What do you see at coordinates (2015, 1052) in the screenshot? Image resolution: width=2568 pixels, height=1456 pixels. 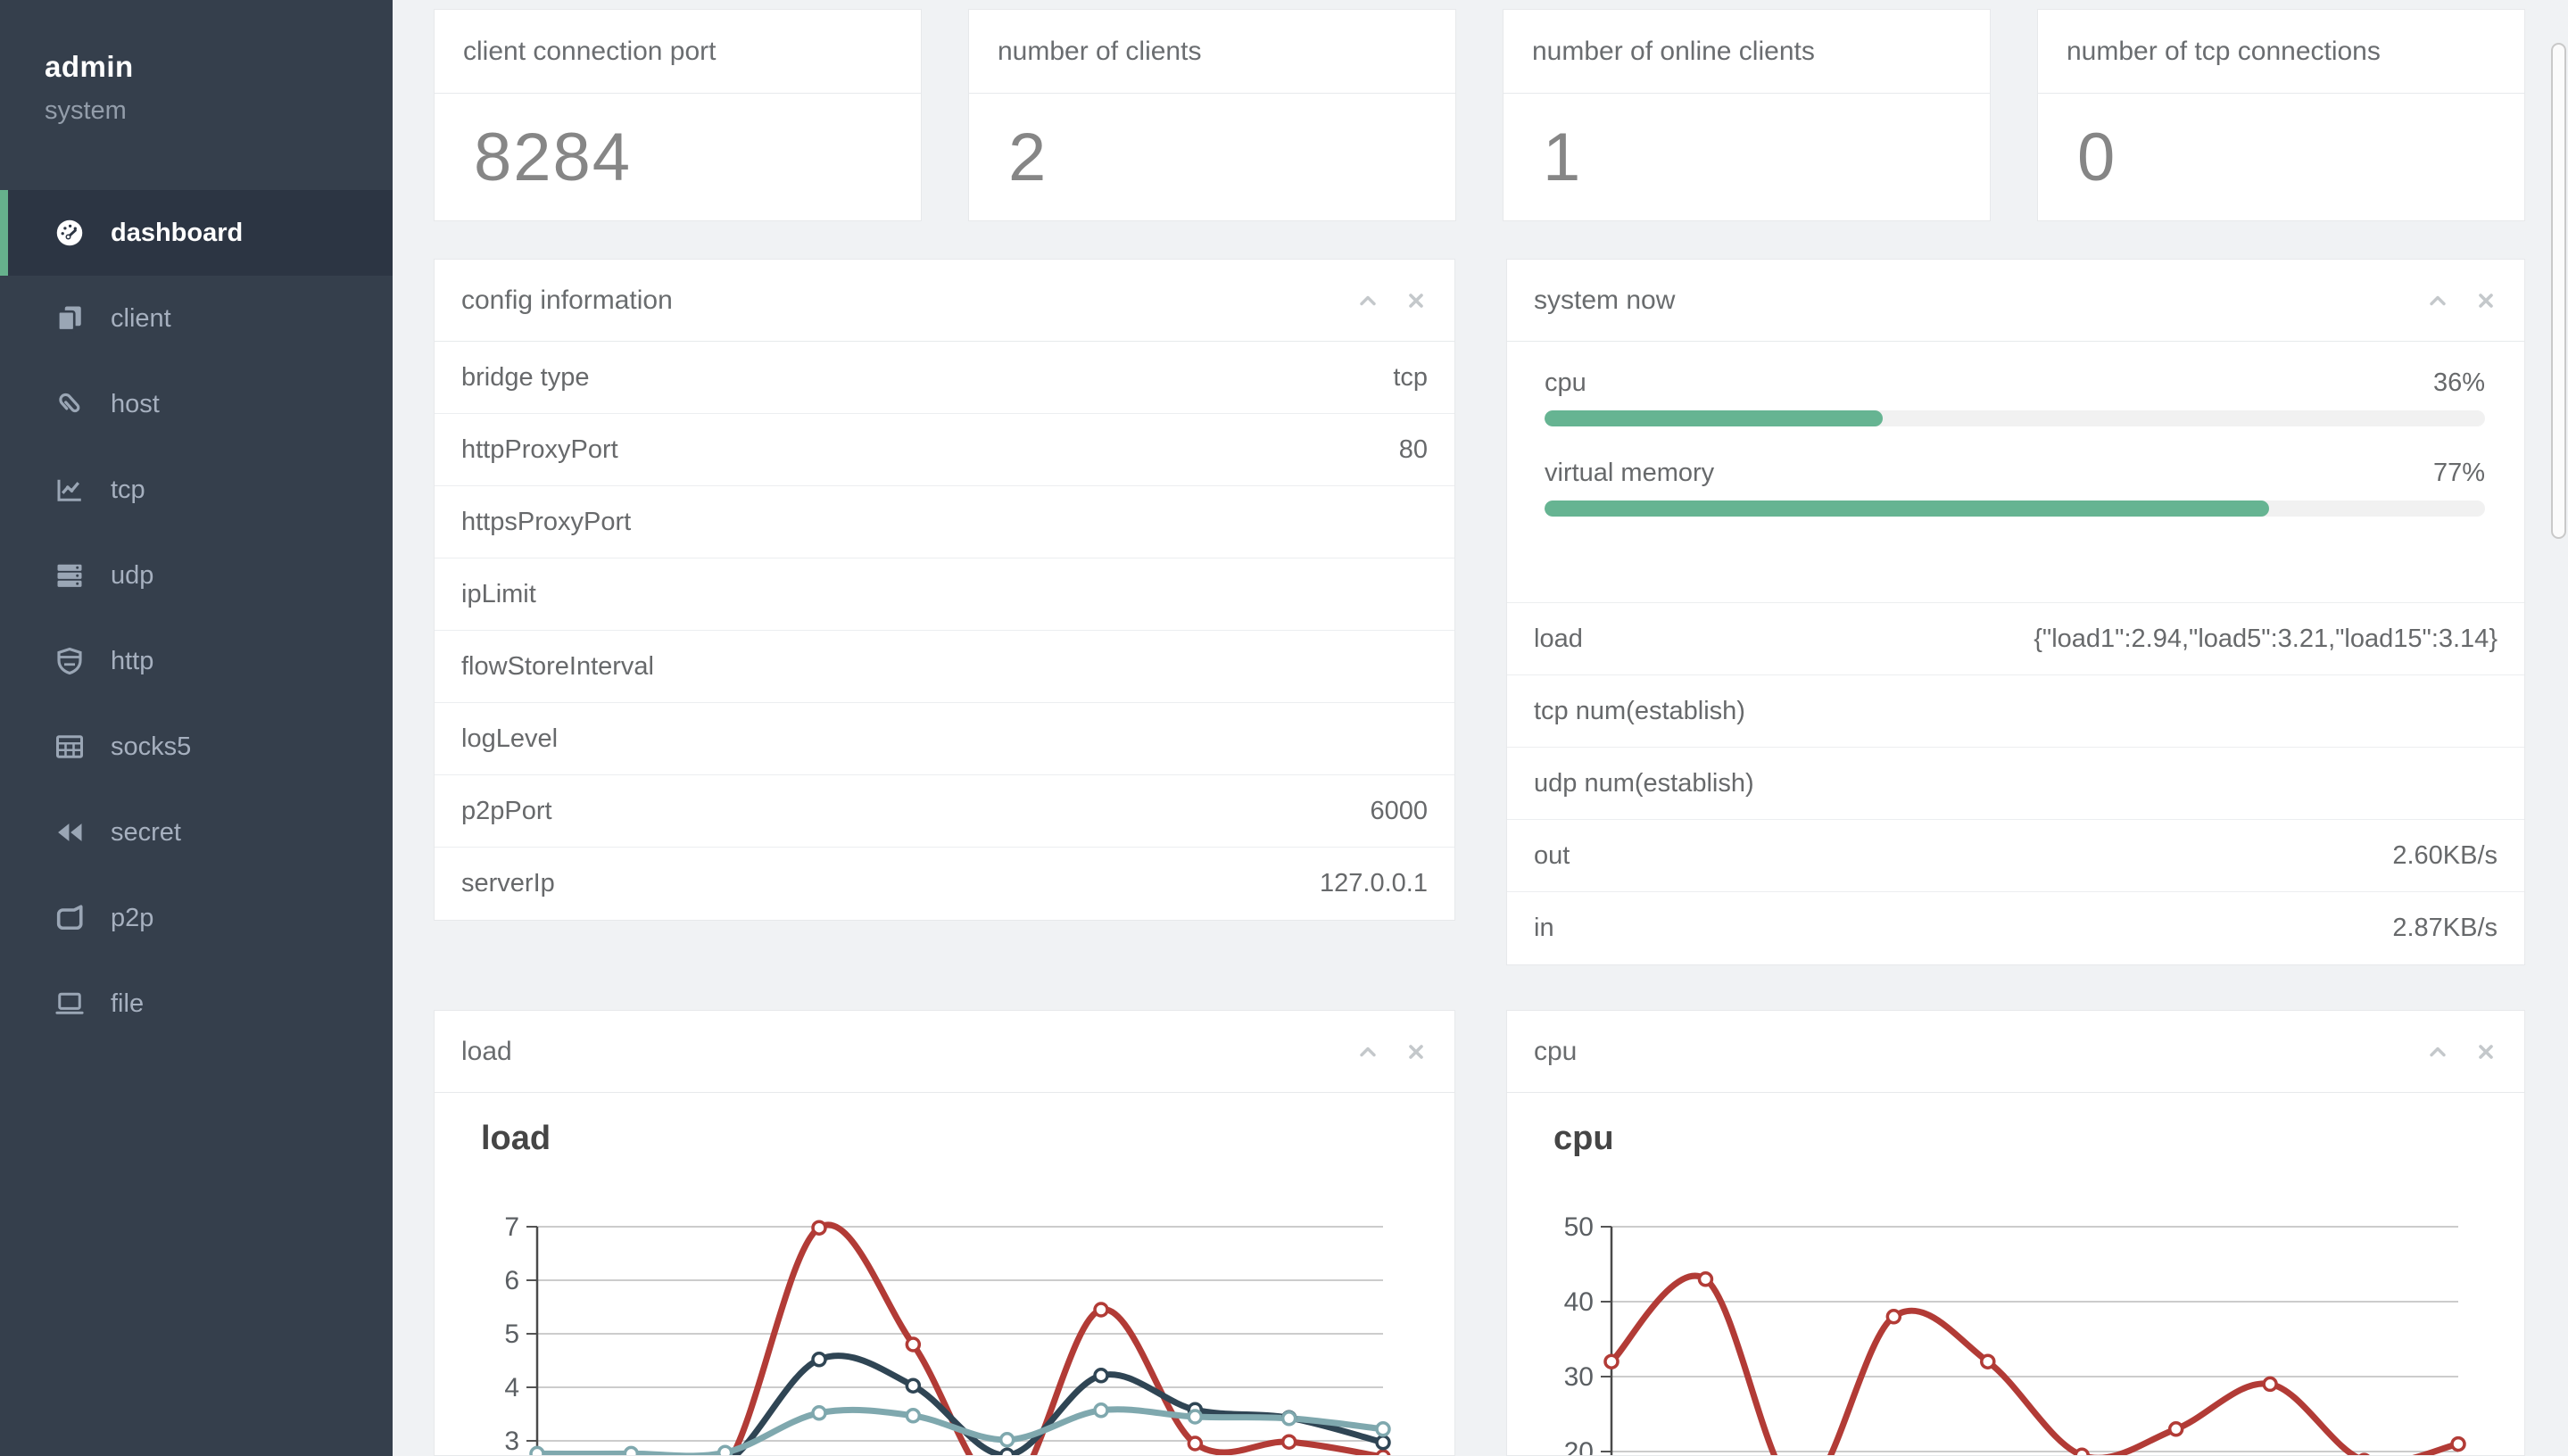 I see `panel-header: cpu` at bounding box center [2015, 1052].